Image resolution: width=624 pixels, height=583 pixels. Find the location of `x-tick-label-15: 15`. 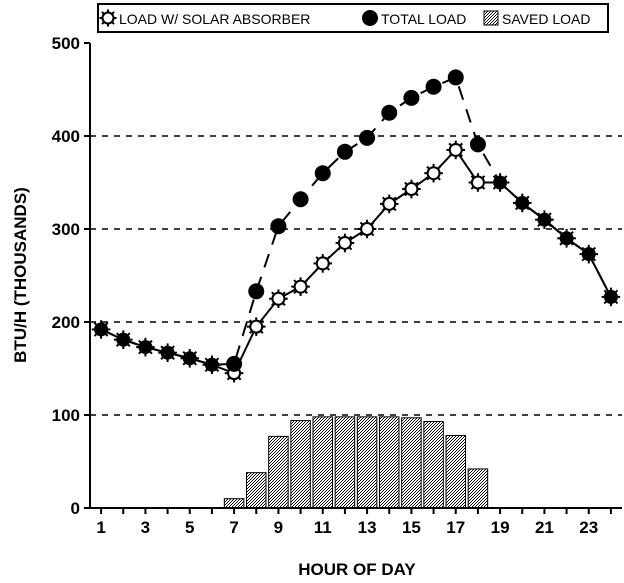

x-tick-label-15: 15 is located at coordinates (411, 527).